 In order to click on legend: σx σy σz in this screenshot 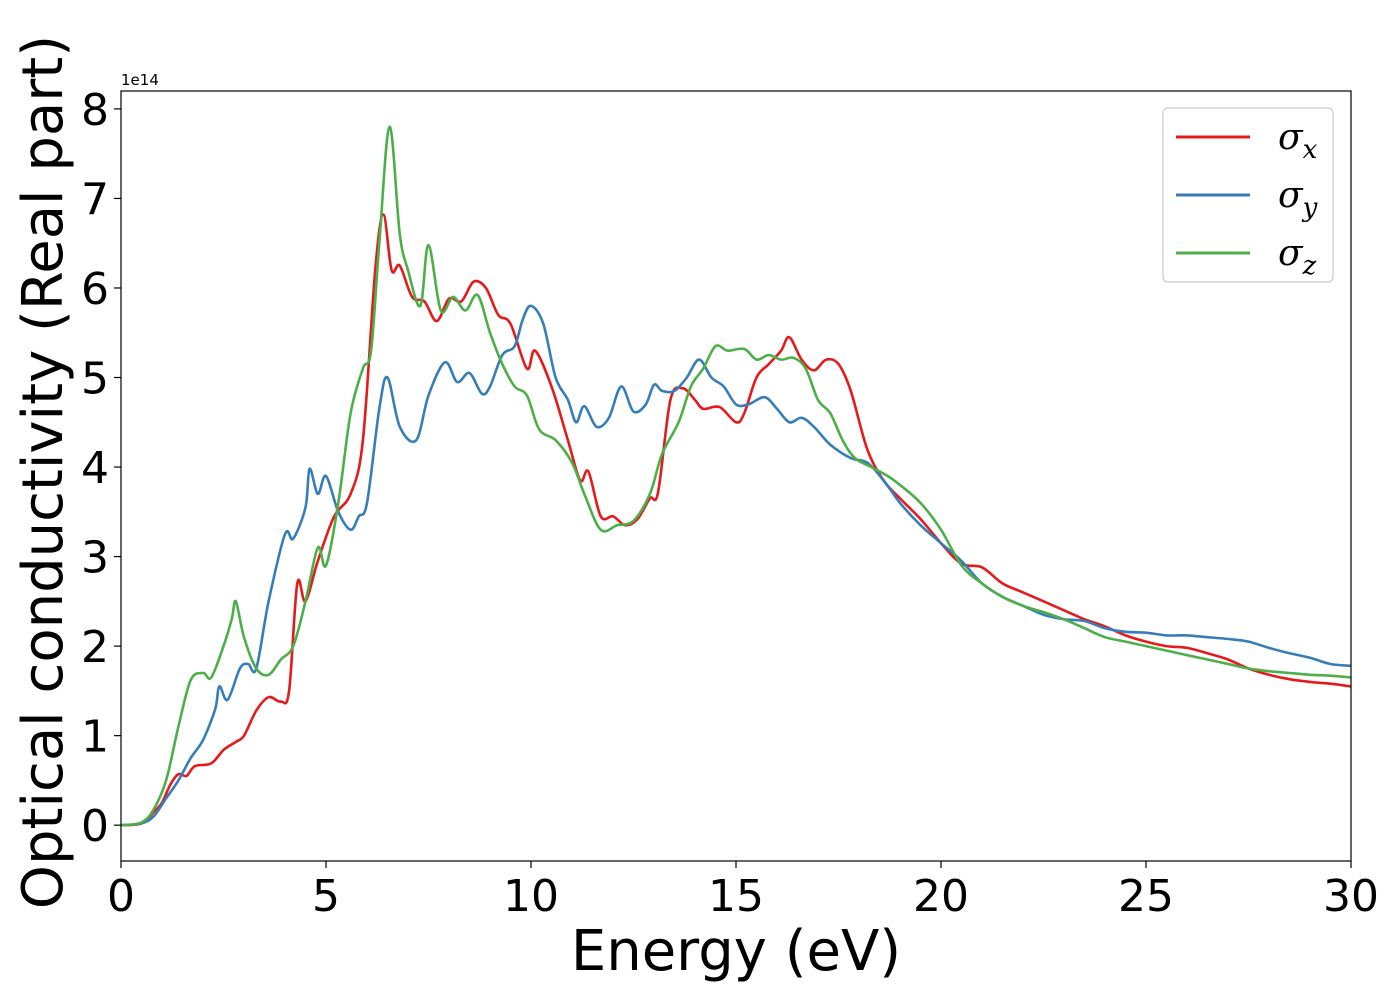, I will do `click(1248, 195)`.